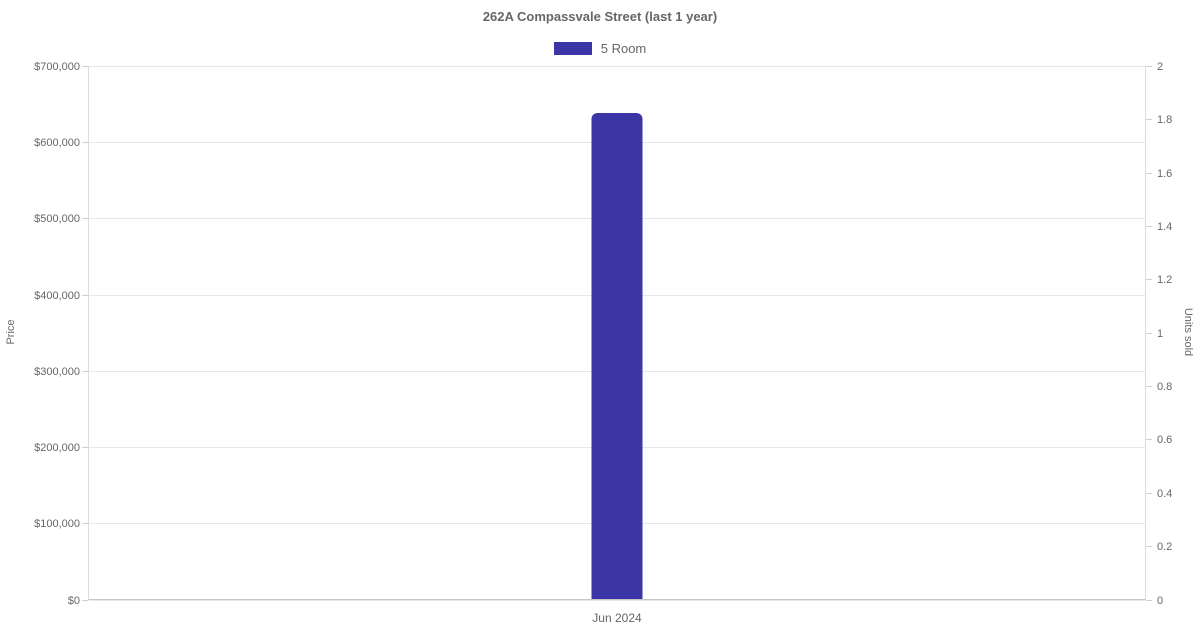 This screenshot has height=630, width=1200. What do you see at coordinates (11, 332) in the screenshot?
I see `y-axis-title-price: Price` at bounding box center [11, 332].